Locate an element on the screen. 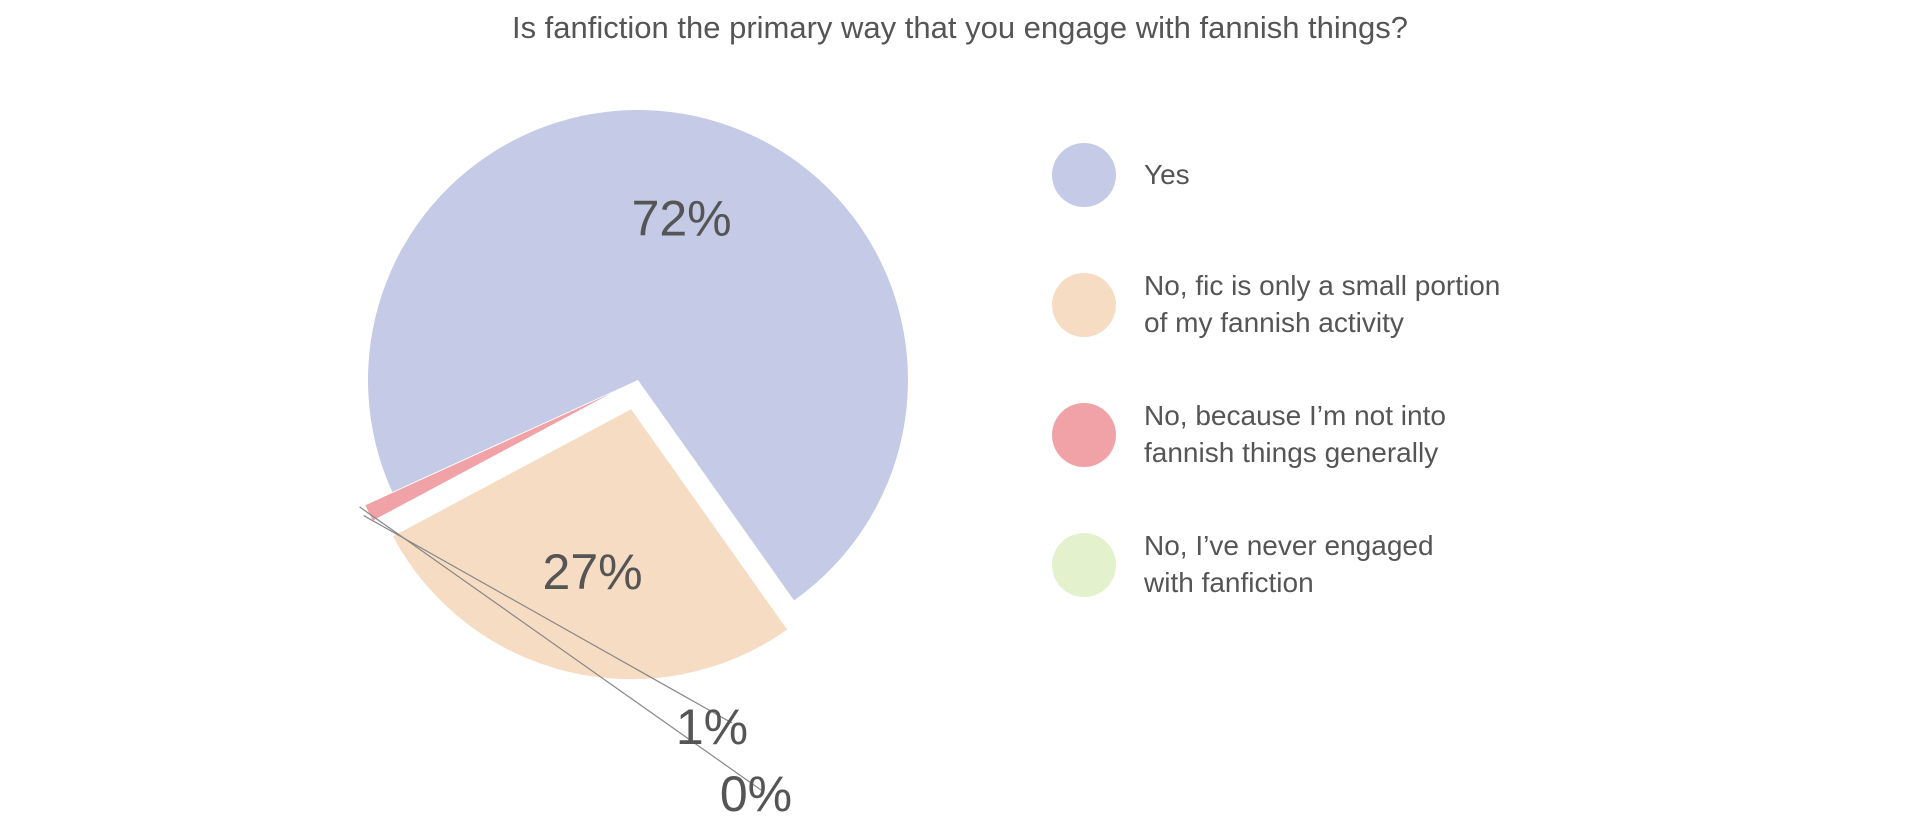 The height and width of the screenshot is (829, 1920). legend-label-line: of my fannish activity is located at coordinates (1274, 322).